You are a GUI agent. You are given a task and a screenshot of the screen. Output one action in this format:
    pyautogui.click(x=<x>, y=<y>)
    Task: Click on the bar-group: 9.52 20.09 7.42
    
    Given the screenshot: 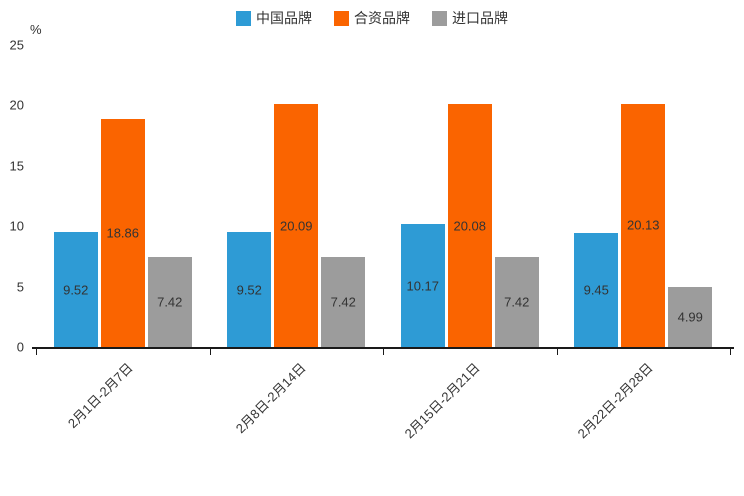 What is the action you would take?
    pyautogui.click(x=297, y=196)
    